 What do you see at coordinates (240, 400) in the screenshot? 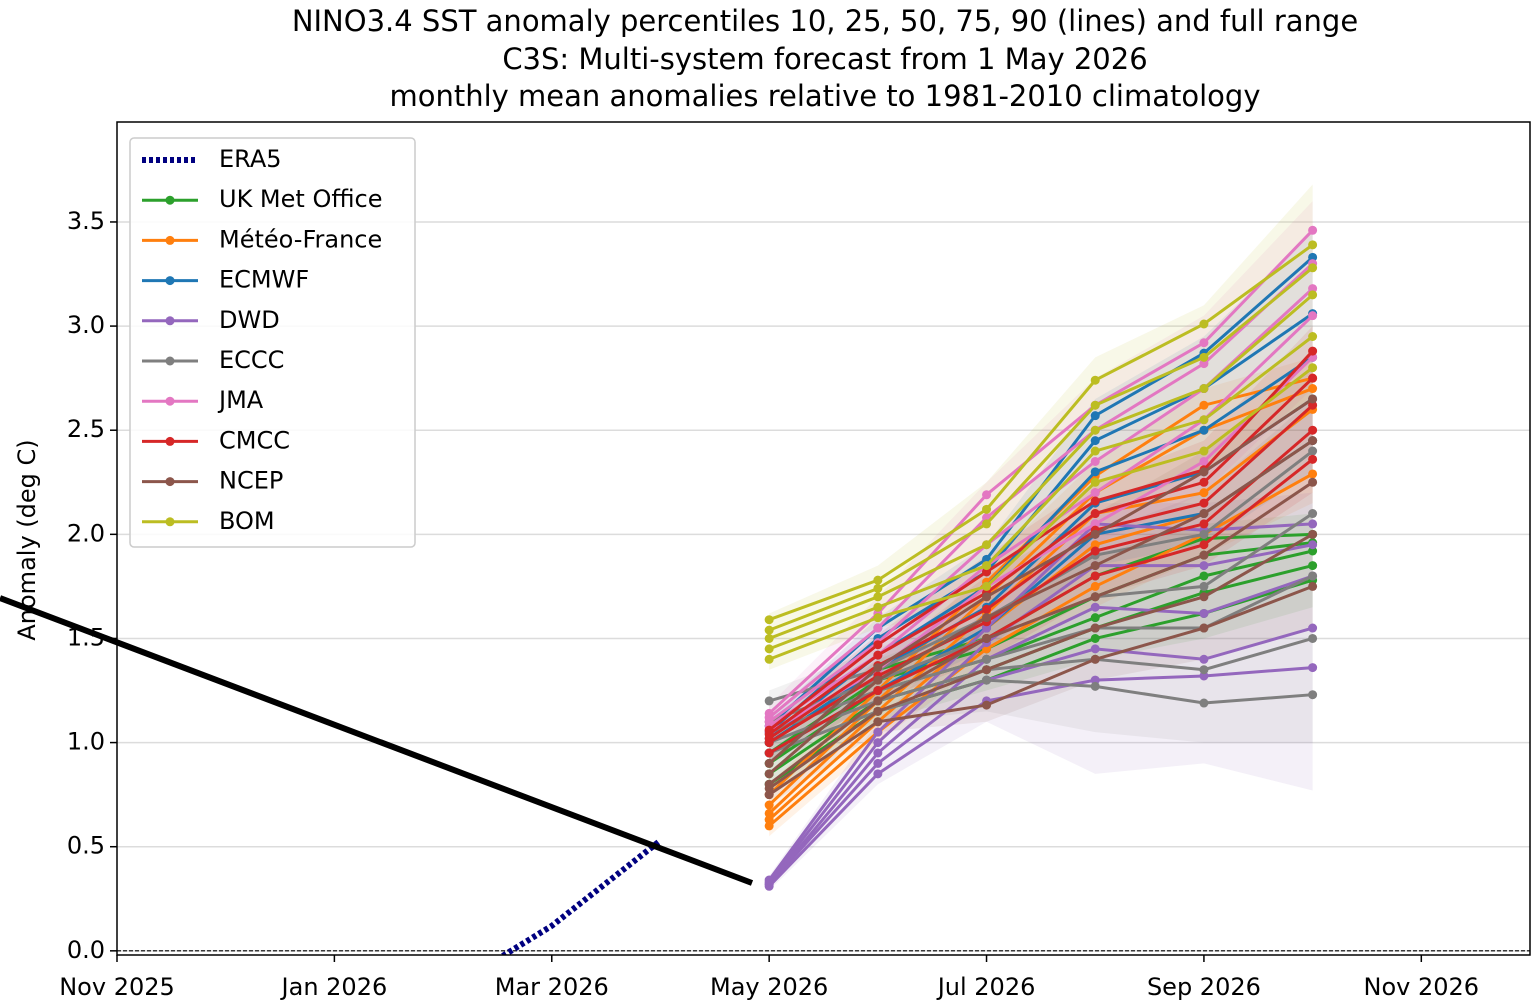
I see `legend-label: JMA` at bounding box center [240, 400].